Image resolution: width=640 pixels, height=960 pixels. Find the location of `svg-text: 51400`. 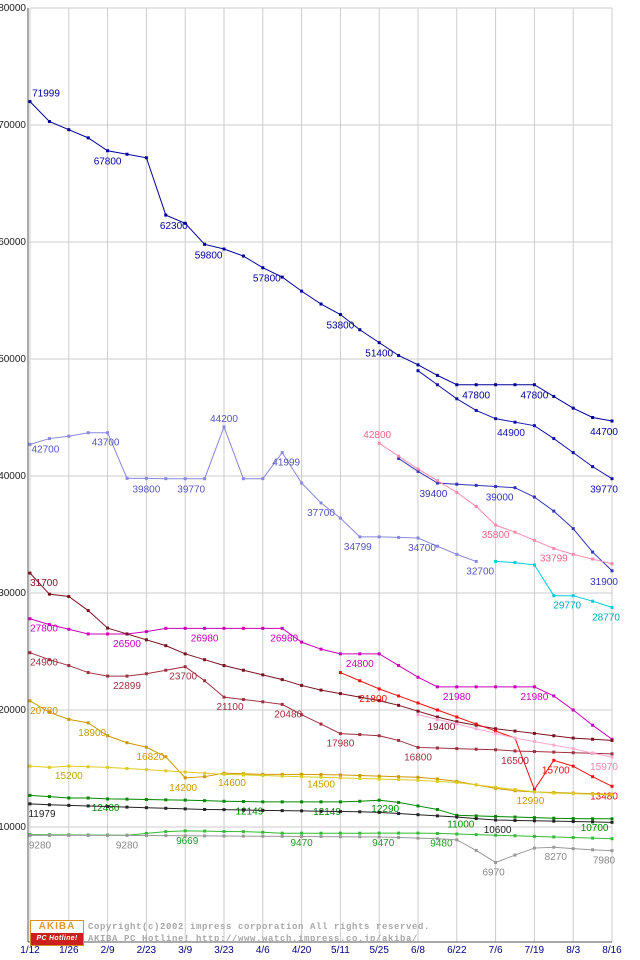

svg-text: 51400 is located at coordinates (379, 354).